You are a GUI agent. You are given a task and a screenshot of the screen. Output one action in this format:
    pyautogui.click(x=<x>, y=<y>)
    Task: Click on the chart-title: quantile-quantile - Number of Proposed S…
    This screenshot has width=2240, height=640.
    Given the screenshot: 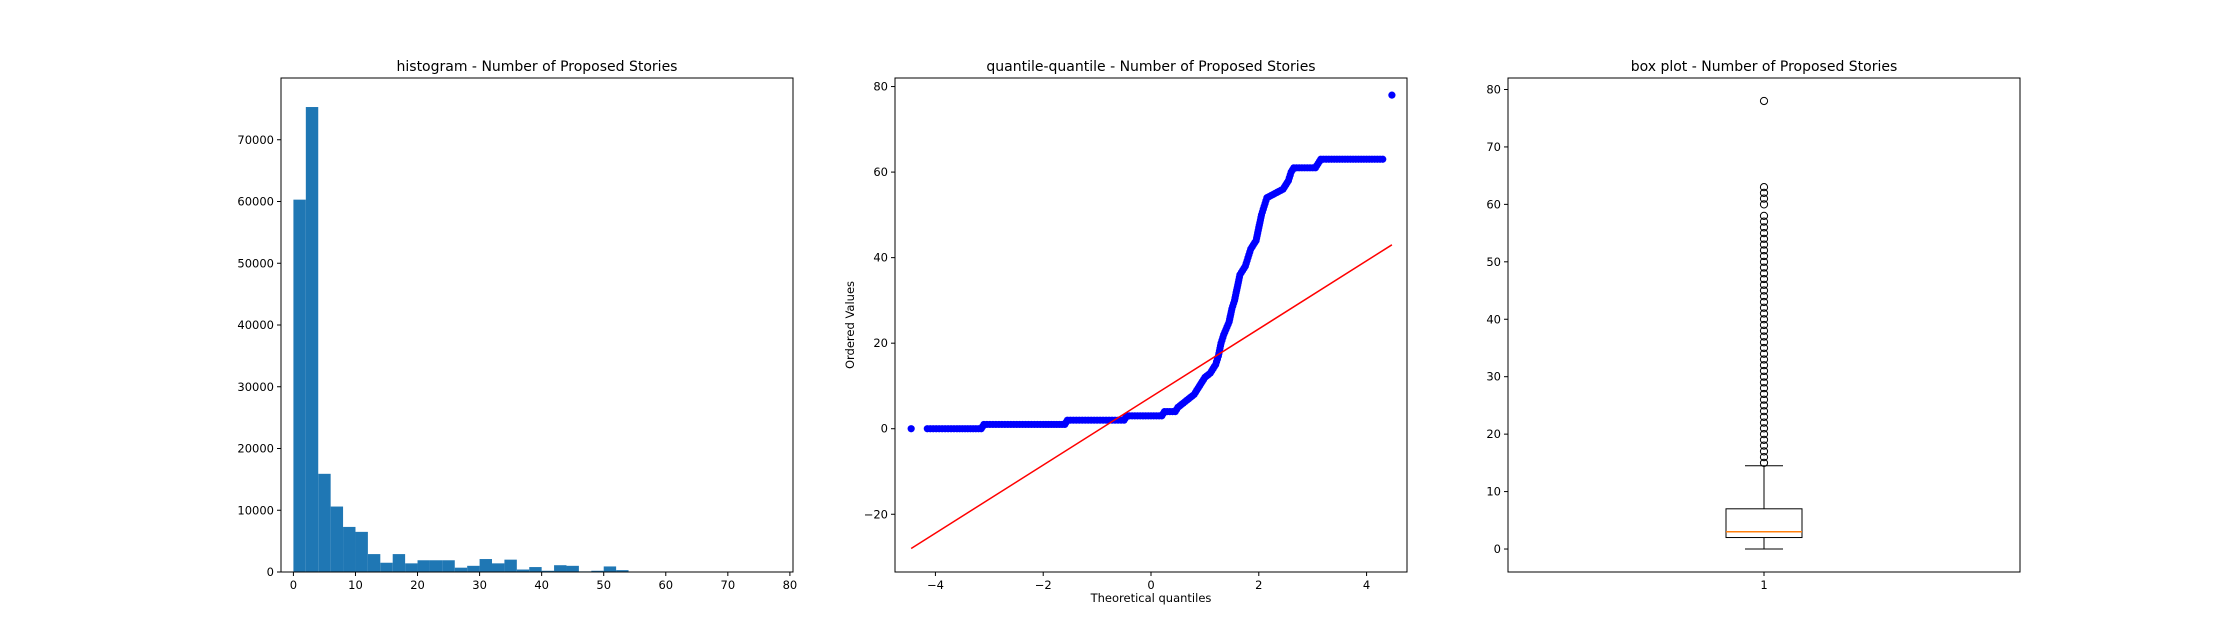 What is the action you would take?
    pyautogui.click(x=1150, y=67)
    